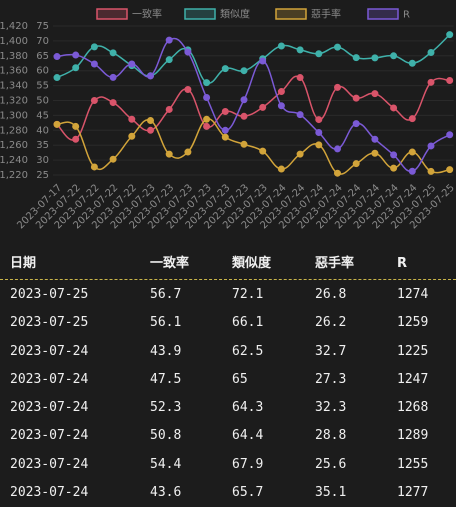 This screenshot has width=456, height=507. Describe the element at coordinates (166, 464) in the screenshot. I see `table-cell: 54.4` at that location.